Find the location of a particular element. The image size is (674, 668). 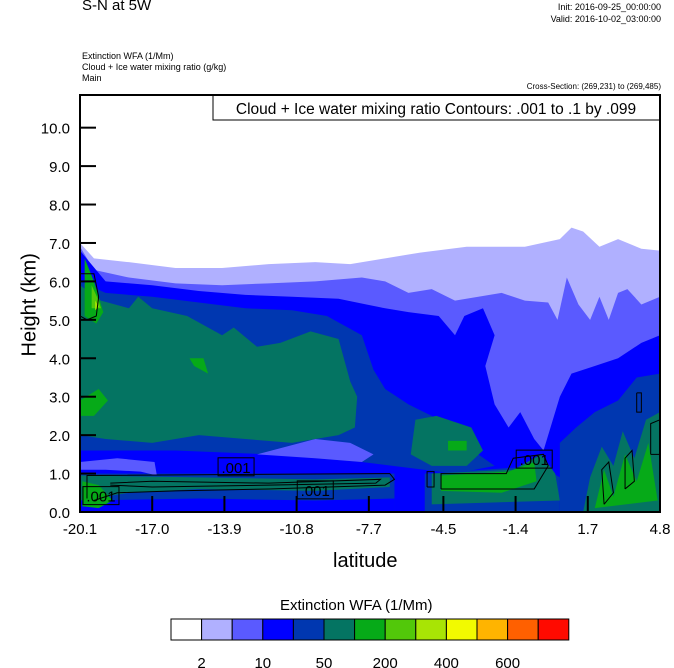

colorbar-label: 2 is located at coordinates (201, 661).